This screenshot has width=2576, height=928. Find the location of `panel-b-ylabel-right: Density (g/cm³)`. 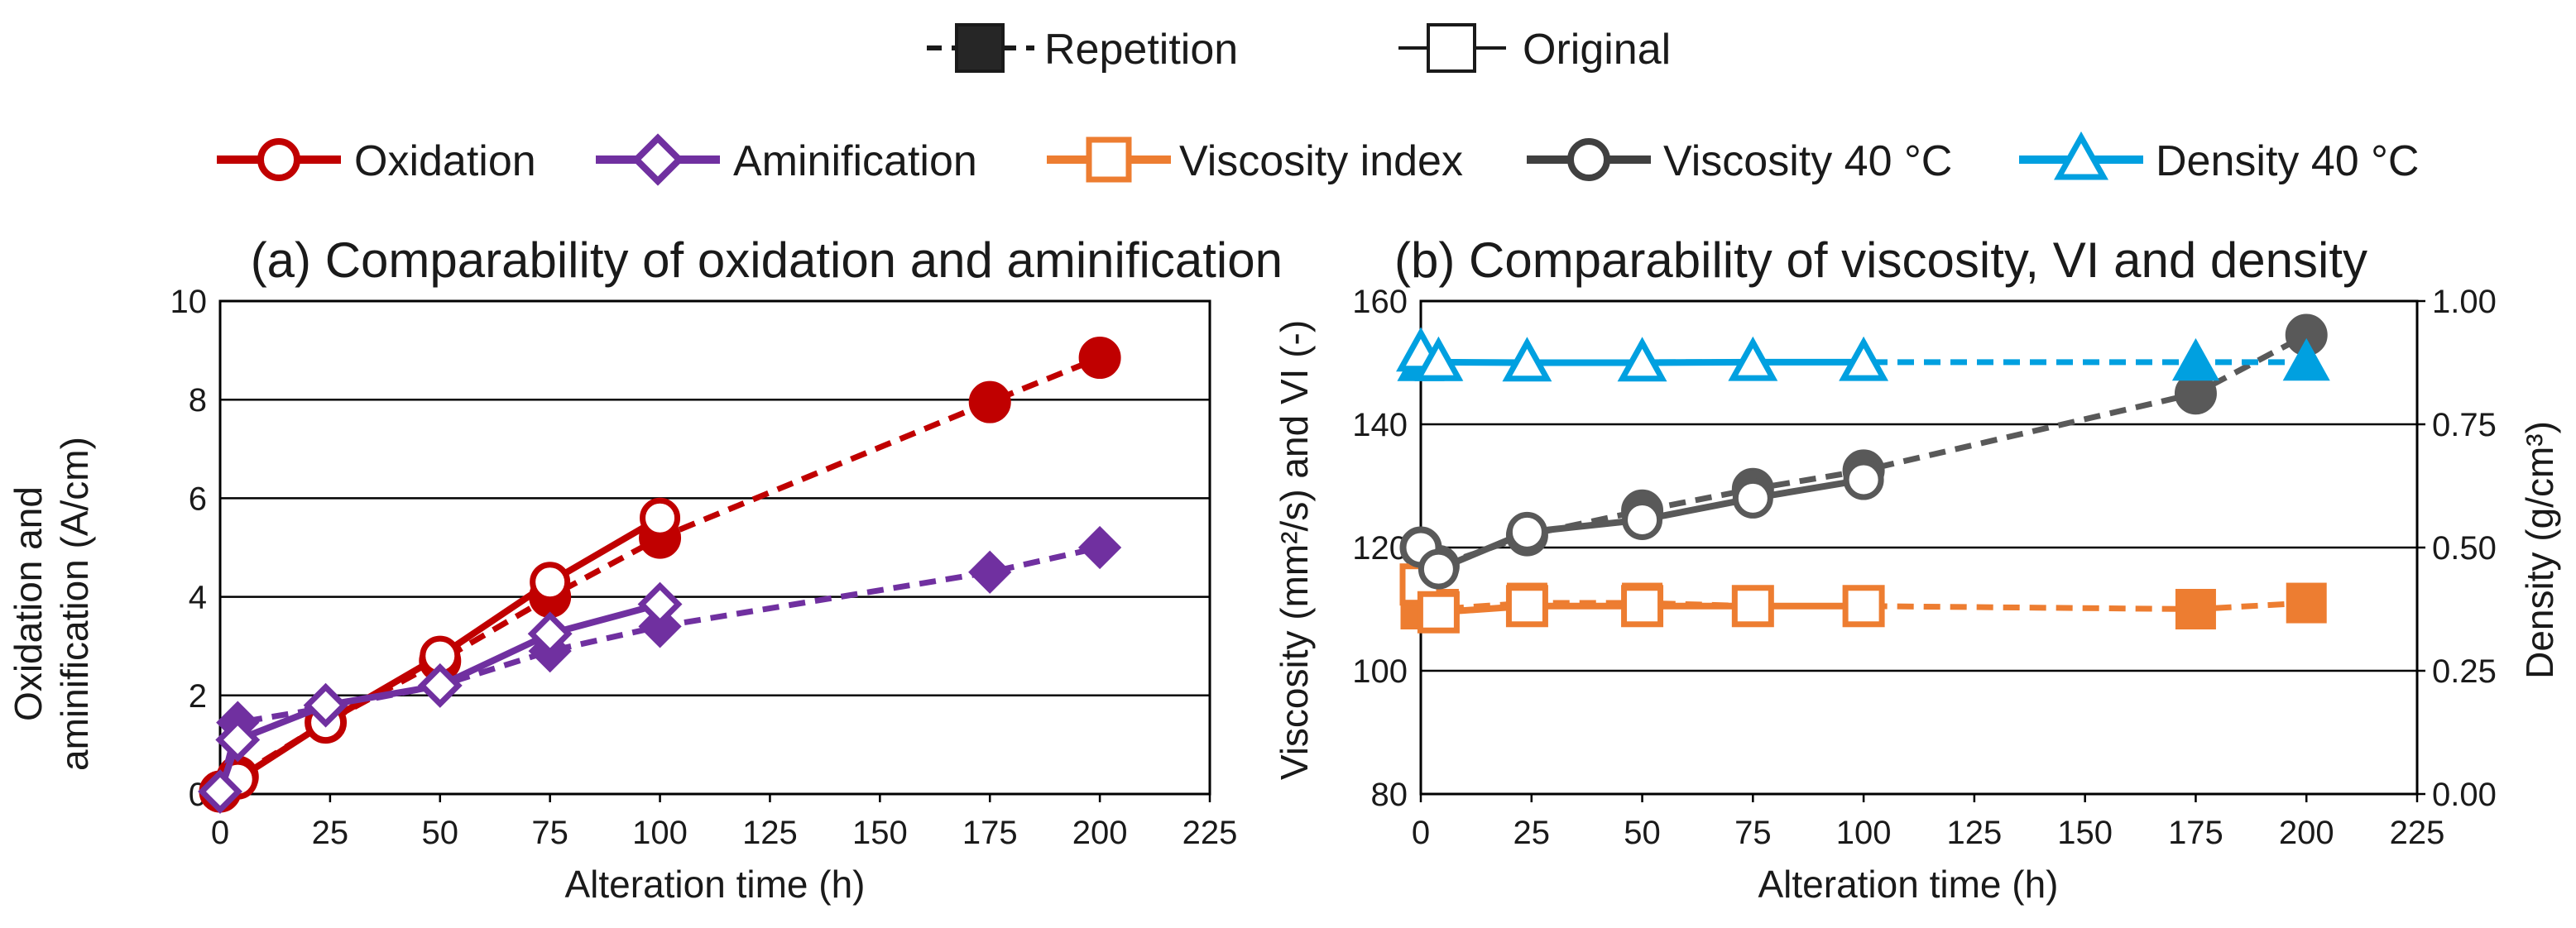

panel-b-ylabel-right: Density (g/cm³) is located at coordinates (2540, 550).